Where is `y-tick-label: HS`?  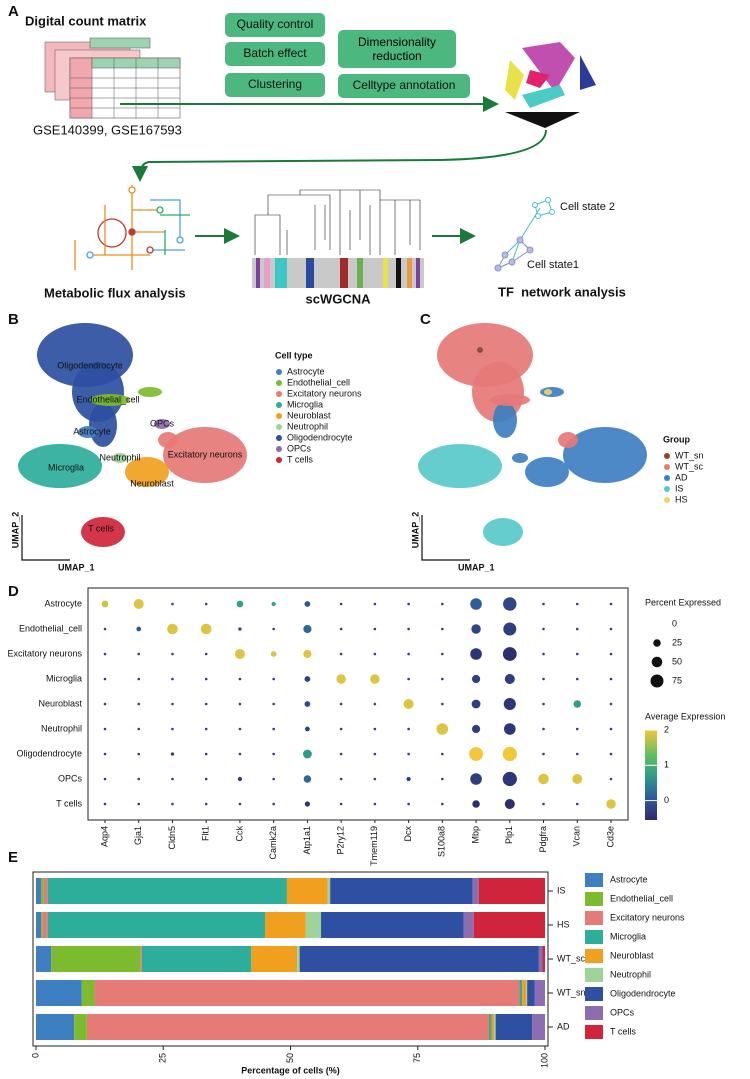 y-tick-label: HS is located at coordinates (563, 924).